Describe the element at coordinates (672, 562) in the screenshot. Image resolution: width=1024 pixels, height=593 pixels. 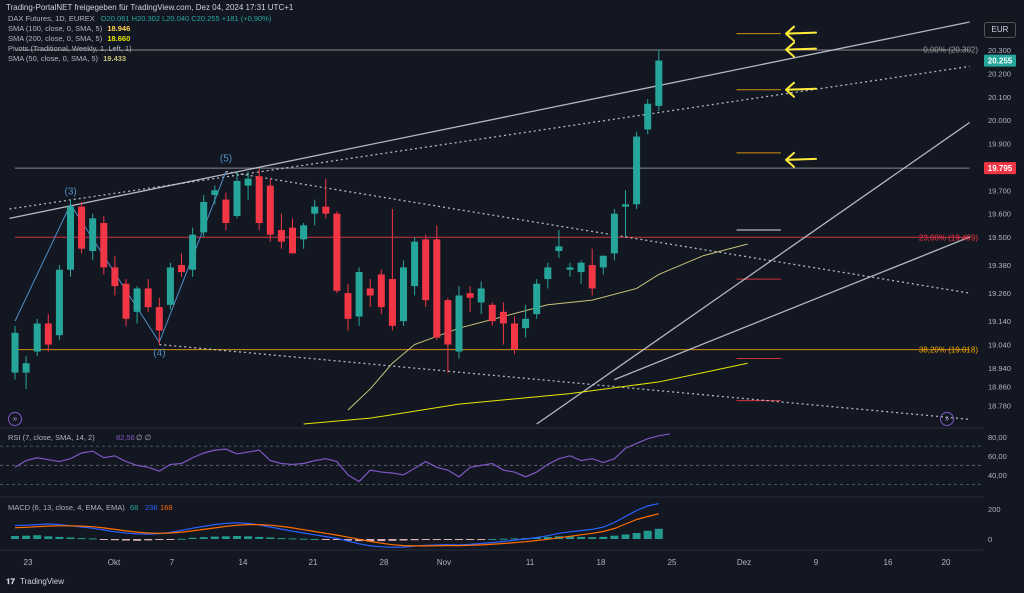
I see `x-tick-label: 25` at that location.